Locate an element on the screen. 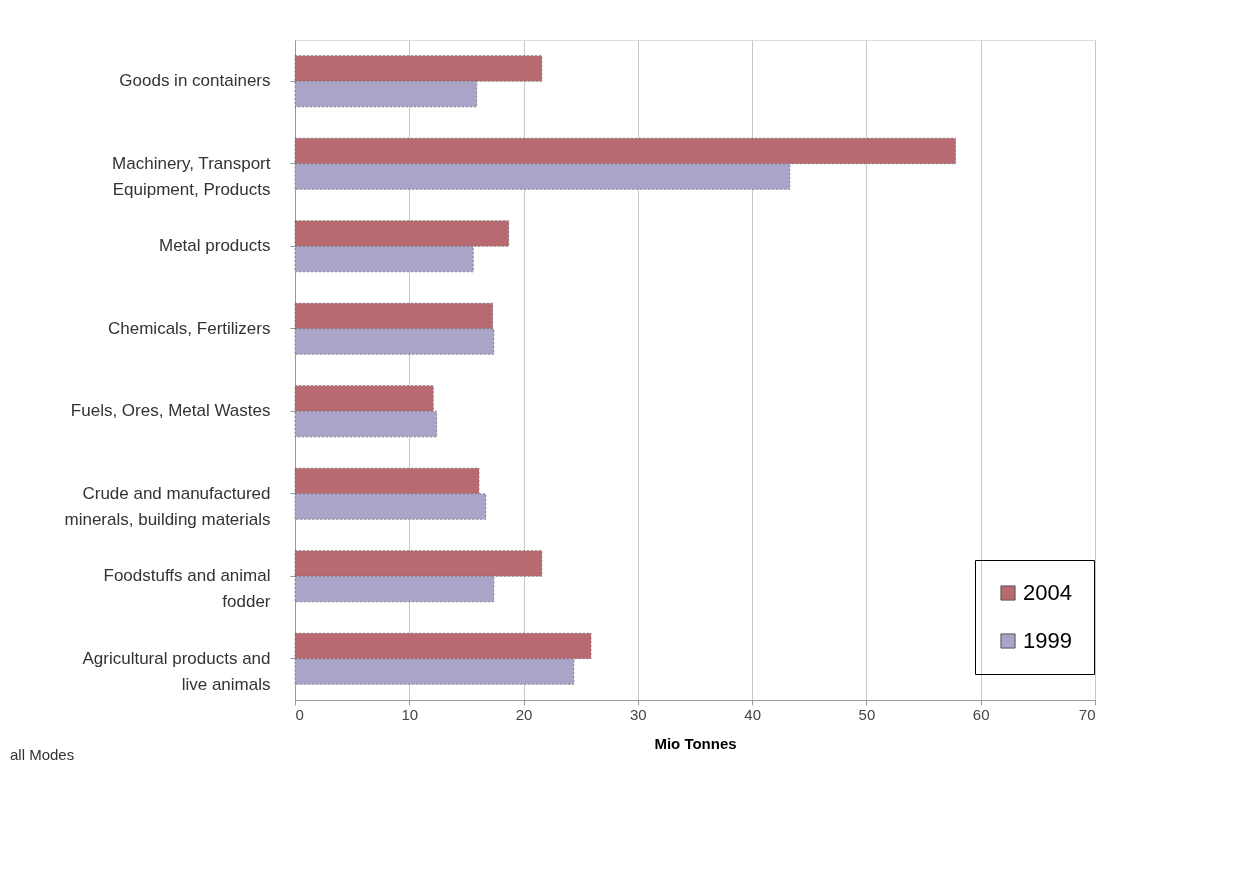 The width and height of the screenshot is (1249, 884). x-axis-title: Mio Tonnes is located at coordinates (695, 743).